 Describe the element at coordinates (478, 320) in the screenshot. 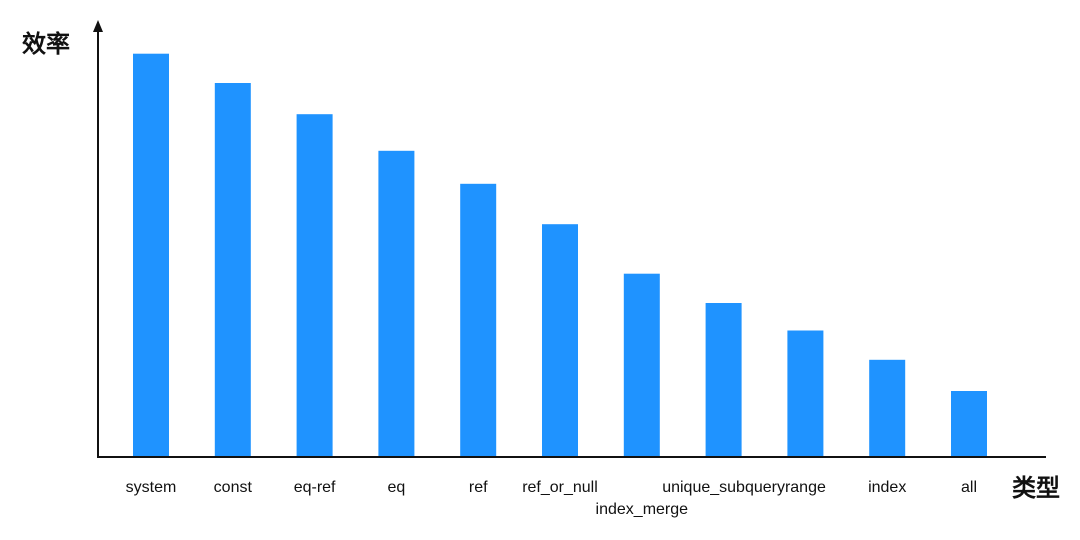

I see `bar-ref` at that location.